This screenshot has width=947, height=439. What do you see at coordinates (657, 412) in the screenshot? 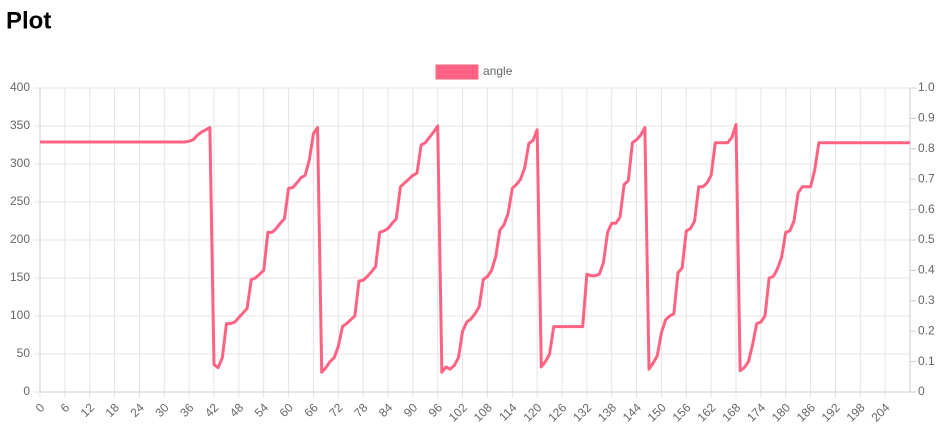
I see `x-tick-label: 150` at bounding box center [657, 412].